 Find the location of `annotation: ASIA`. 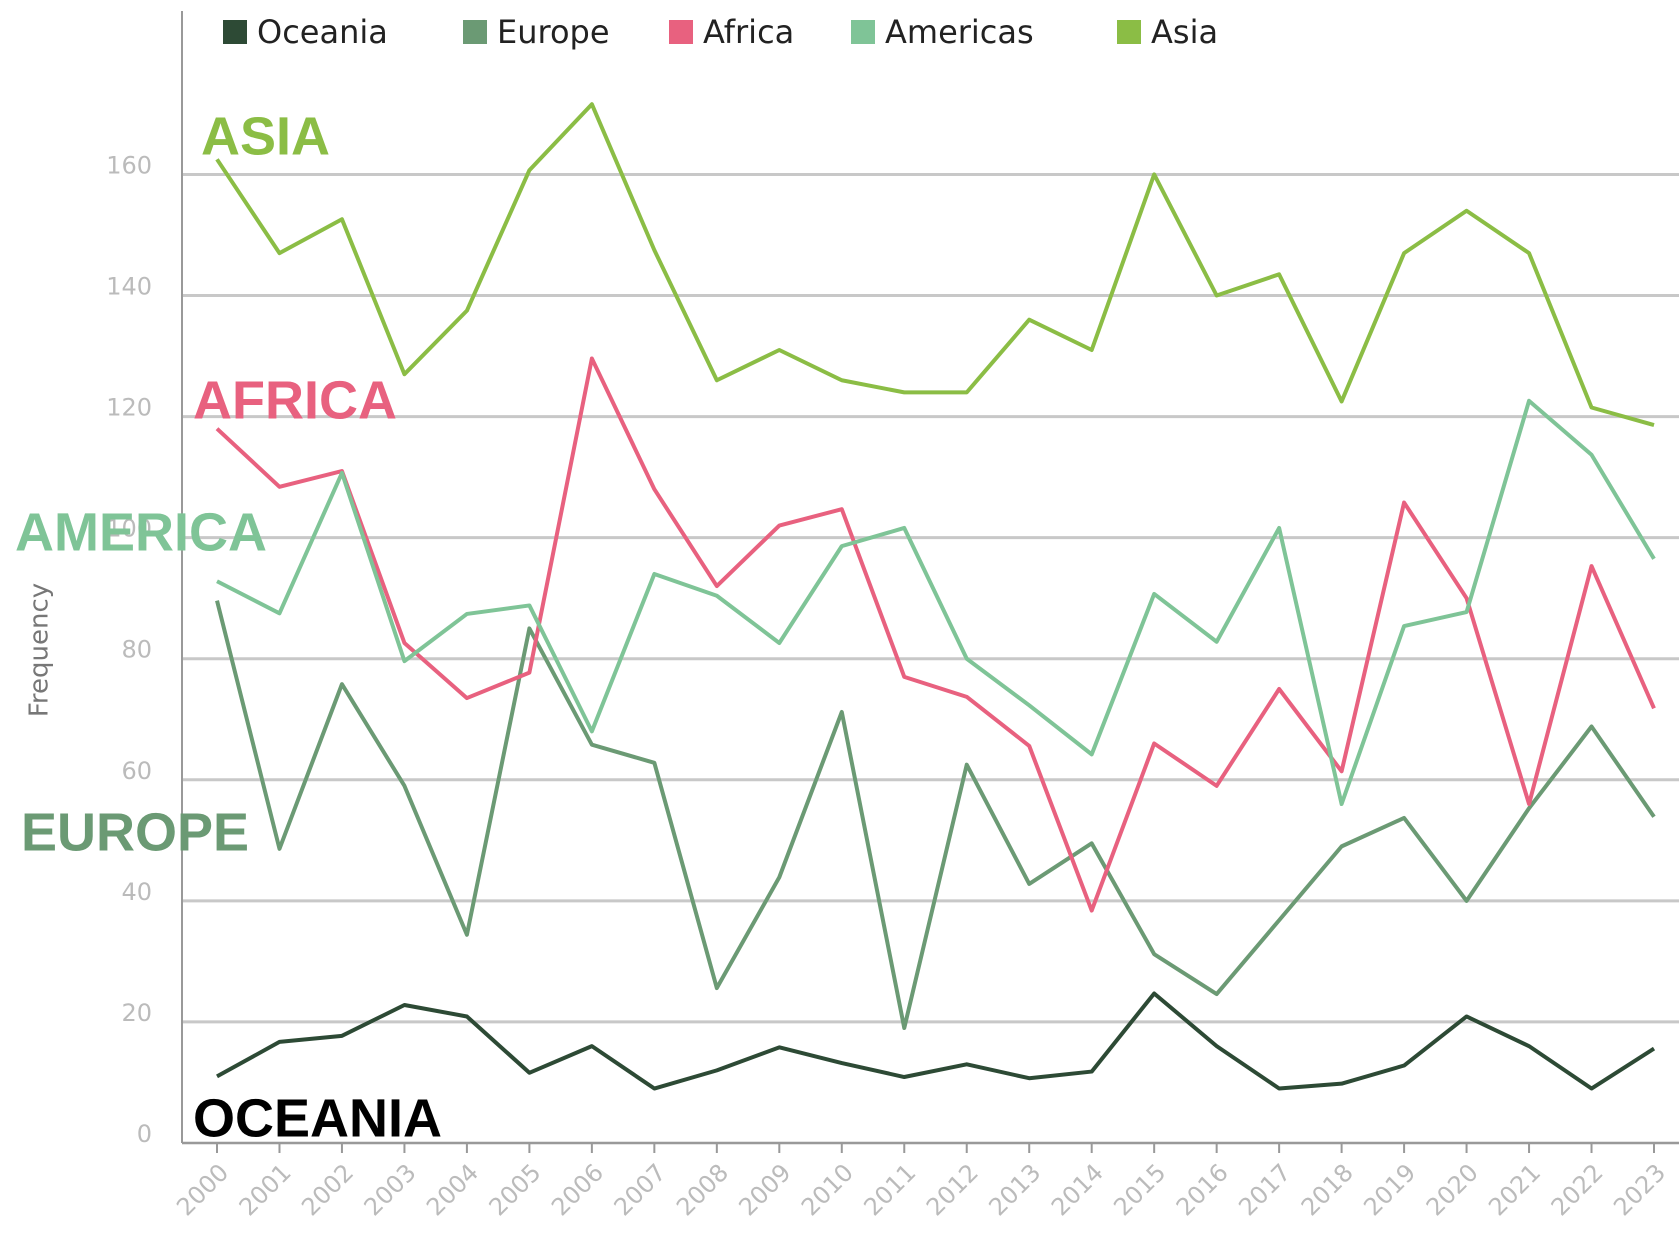

annotation: ASIA is located at coordinates (265, 136).